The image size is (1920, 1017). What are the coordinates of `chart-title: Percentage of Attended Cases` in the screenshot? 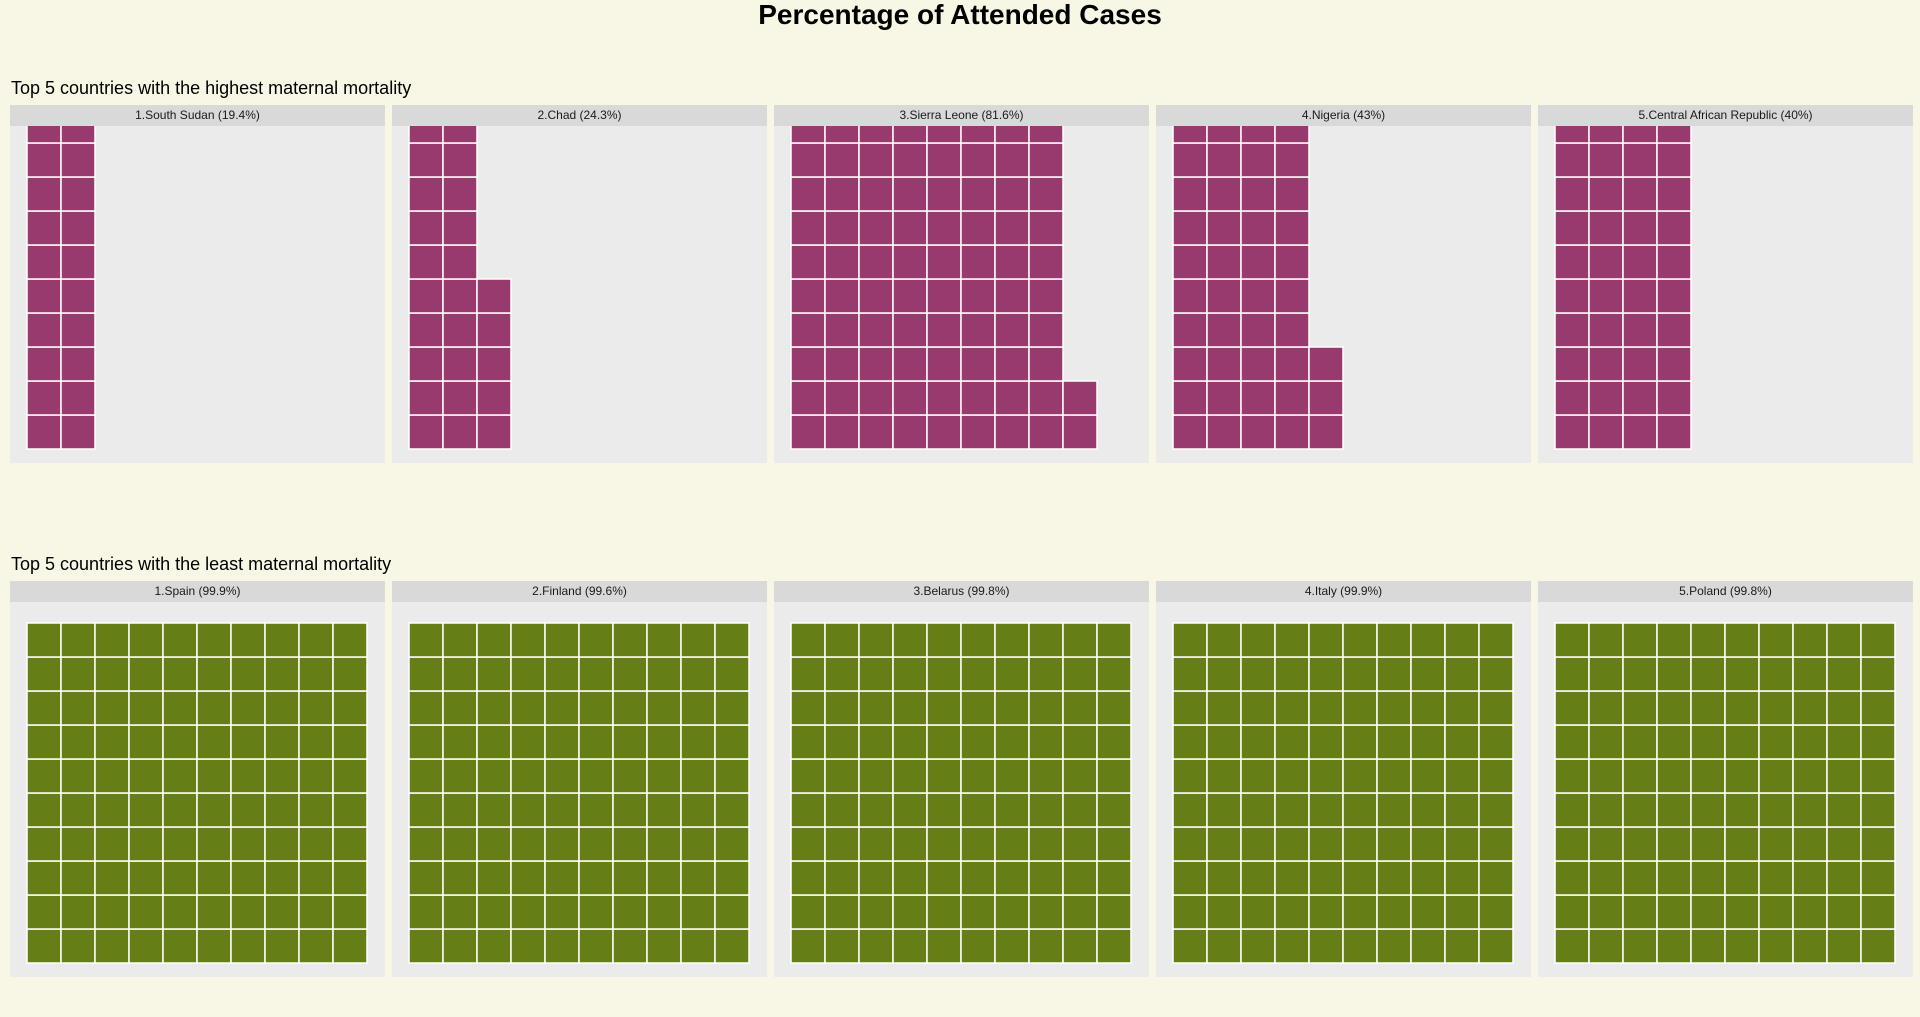 It's located at (960, 15).